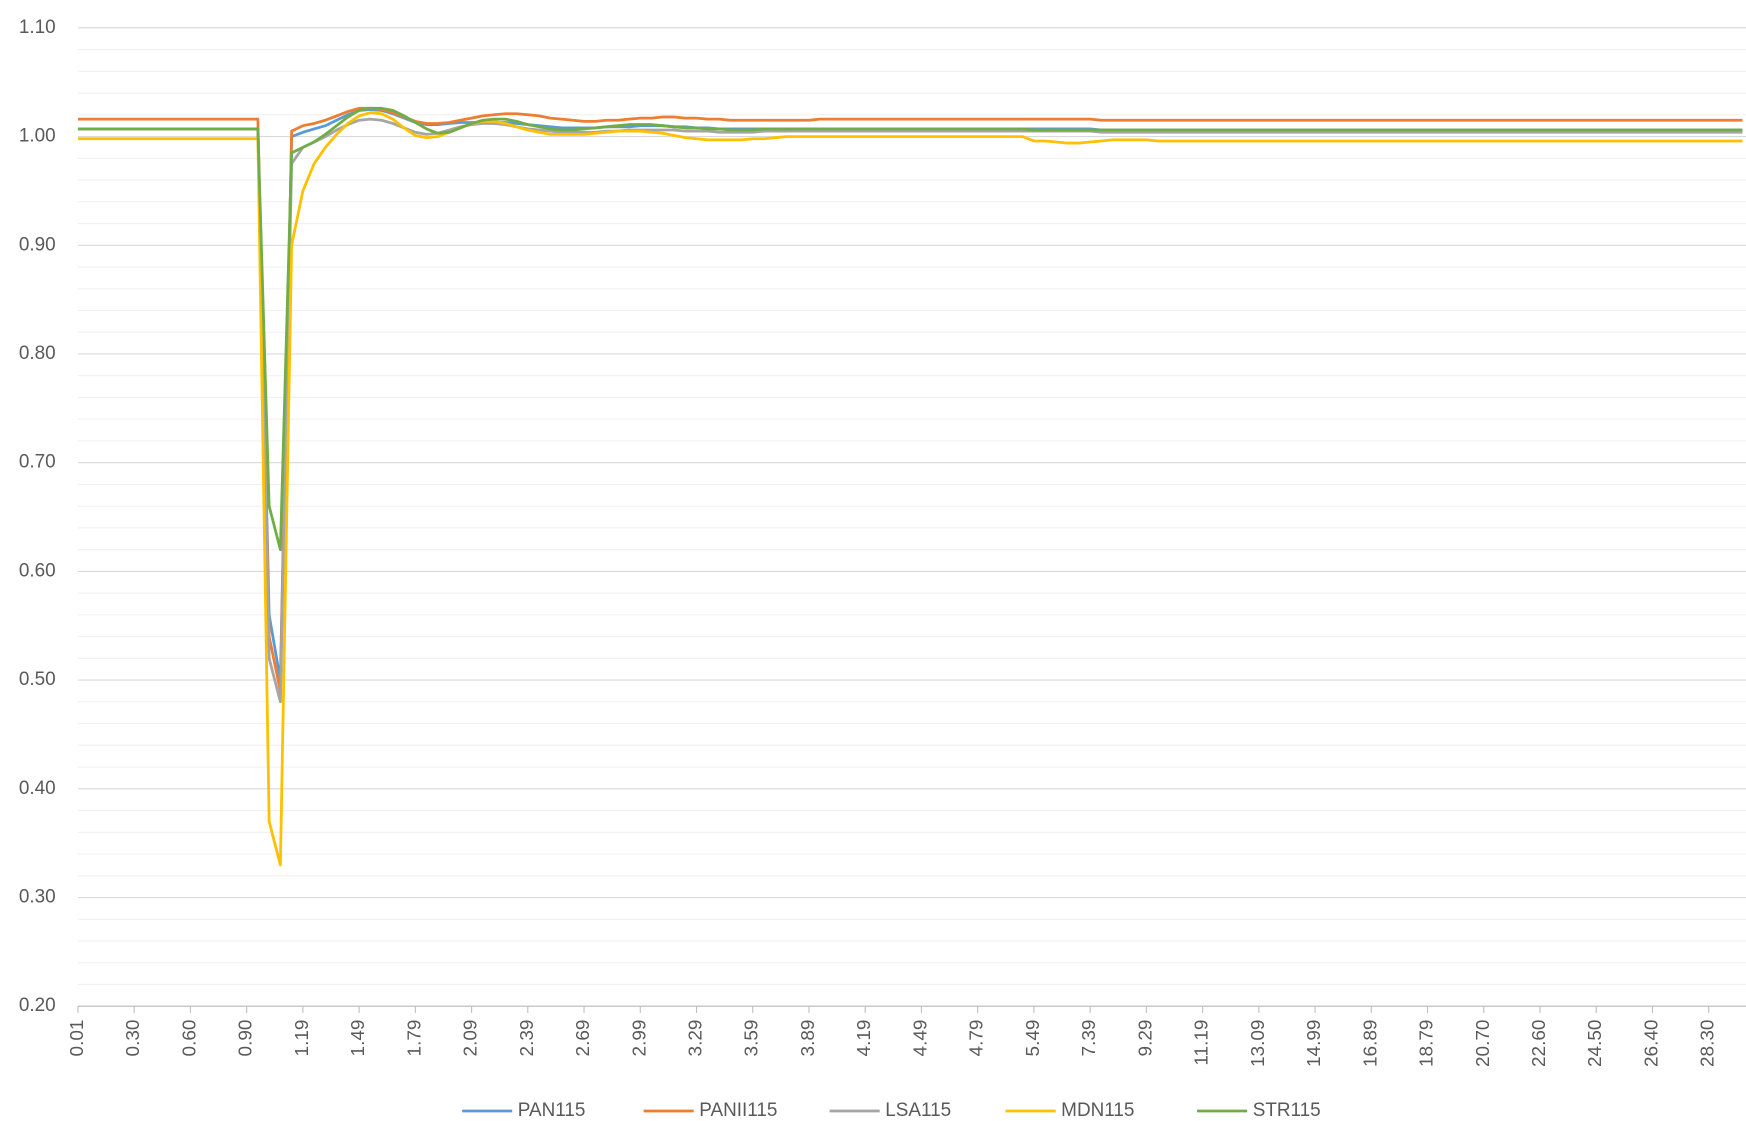 This screenshot has width=1746, height=1121. I want to click on x-tick-label: 11.19, so click(1202, 1043).